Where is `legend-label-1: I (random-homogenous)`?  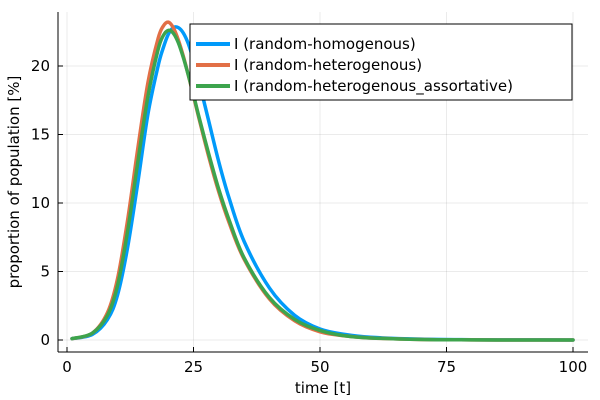 legend-label-1: I (random-homogenous) is located at coordinates (325, 44).